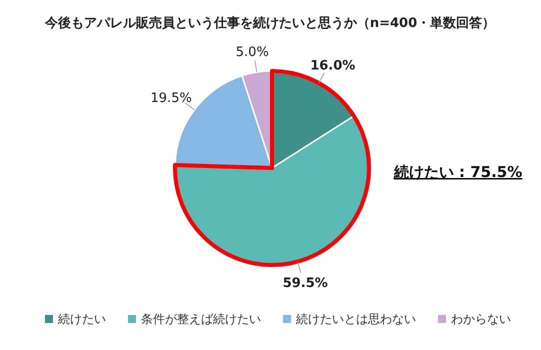 The image size is (541, 350). I want to click on data-label: 19.5%, so click(171, 98).